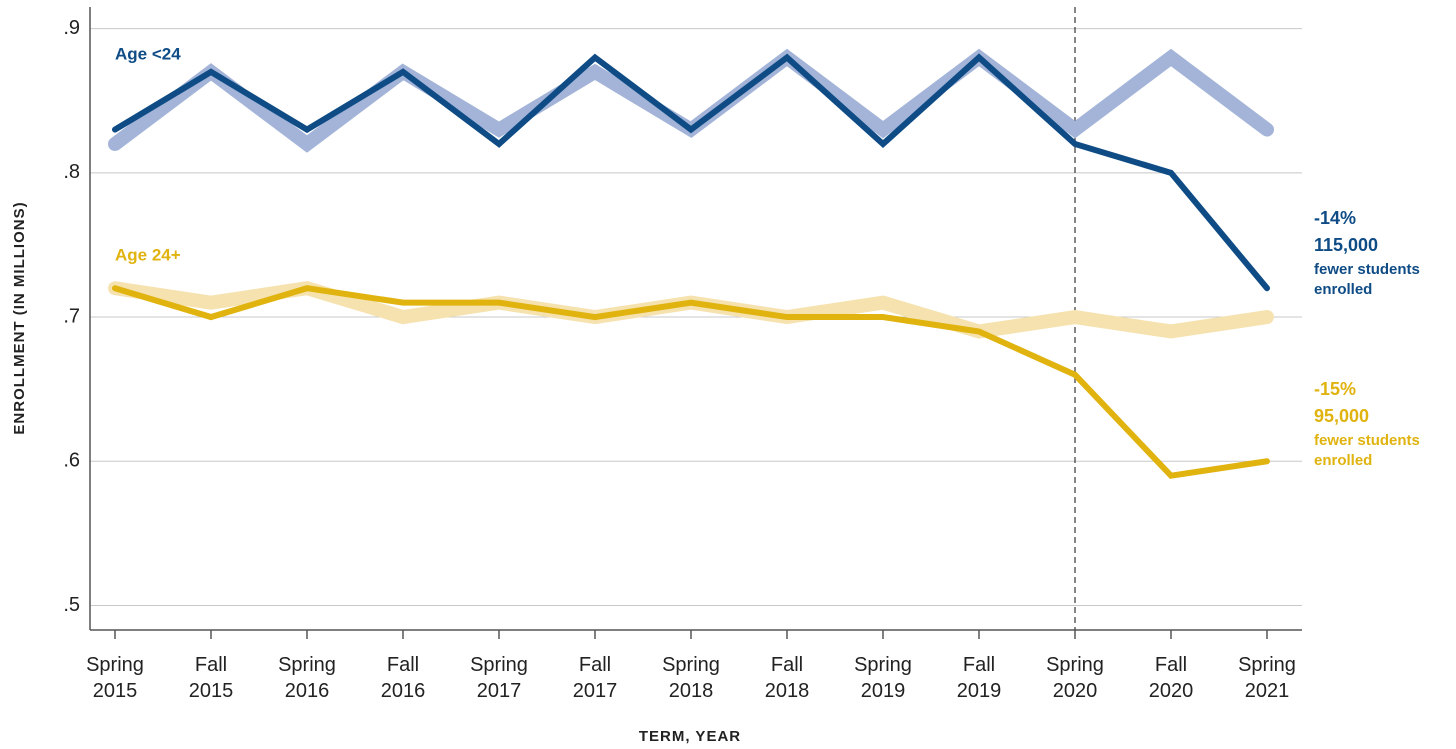 Image resolution: width=1456 pixels, height=749 pixels. I want to click on x-tick-label: Fall 2019, so click(979, 678).